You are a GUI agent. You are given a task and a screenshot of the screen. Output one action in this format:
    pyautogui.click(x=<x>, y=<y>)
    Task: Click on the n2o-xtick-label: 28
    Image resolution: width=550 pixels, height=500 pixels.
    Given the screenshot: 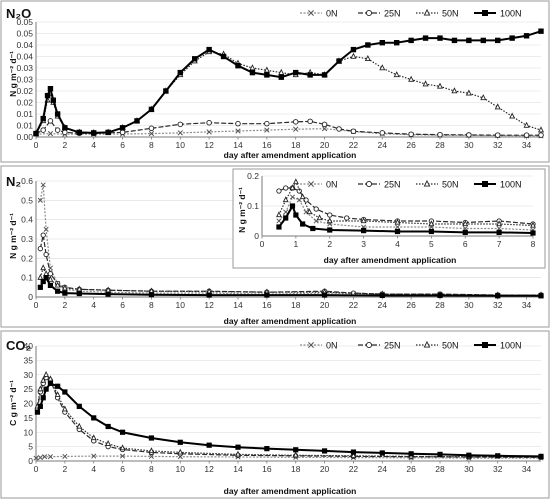 What is the action you would take?
    pyautogui.click(x=440, y=145)
    